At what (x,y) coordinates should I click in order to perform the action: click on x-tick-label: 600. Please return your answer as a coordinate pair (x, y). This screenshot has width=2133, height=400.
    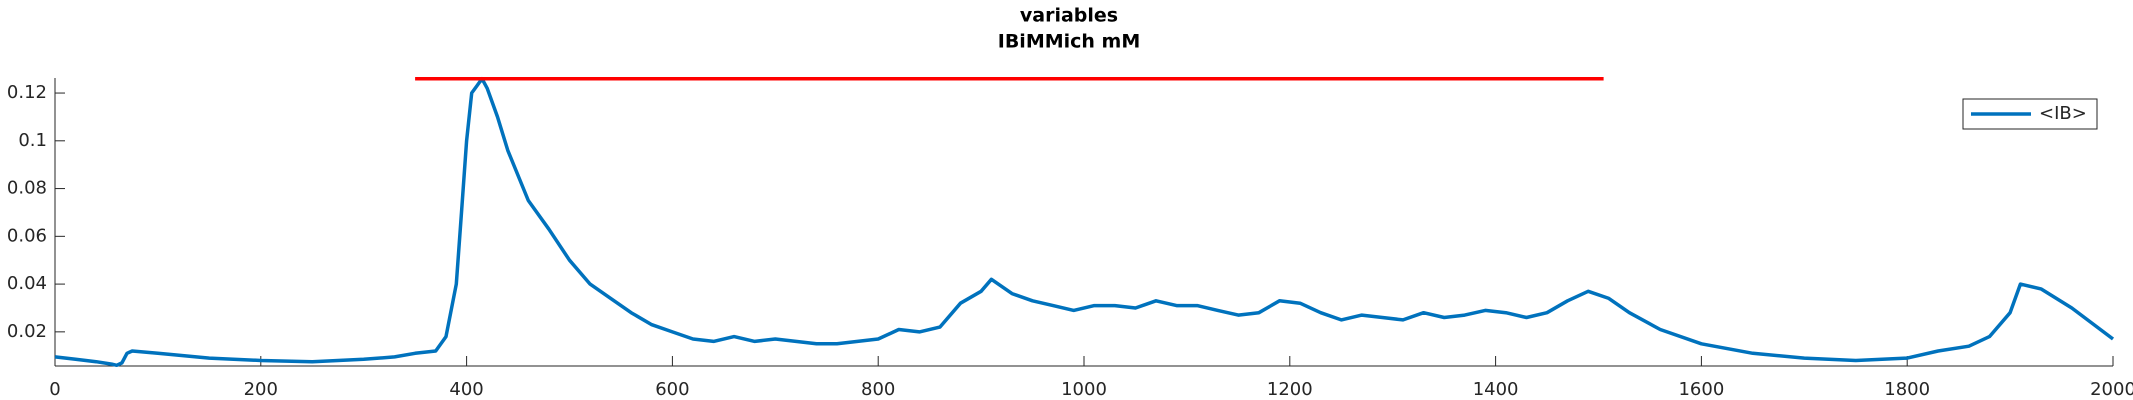
    Looking at the image, I should click on (672, 389).